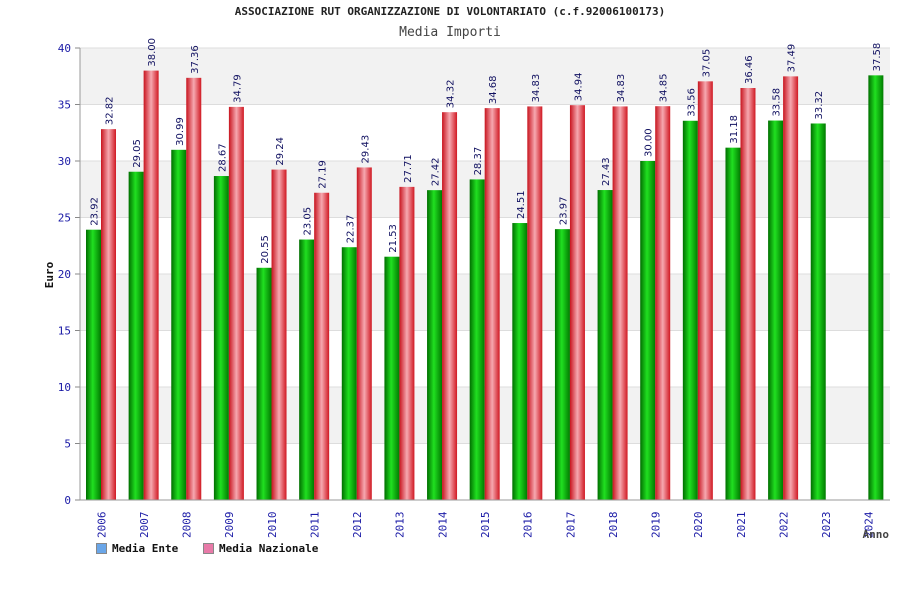 The image size is (900, 600). What do you see at coordinates (229, 525) in the screenshot?
I see `x-tick-label: 2009` at bounding box center [229, 525].